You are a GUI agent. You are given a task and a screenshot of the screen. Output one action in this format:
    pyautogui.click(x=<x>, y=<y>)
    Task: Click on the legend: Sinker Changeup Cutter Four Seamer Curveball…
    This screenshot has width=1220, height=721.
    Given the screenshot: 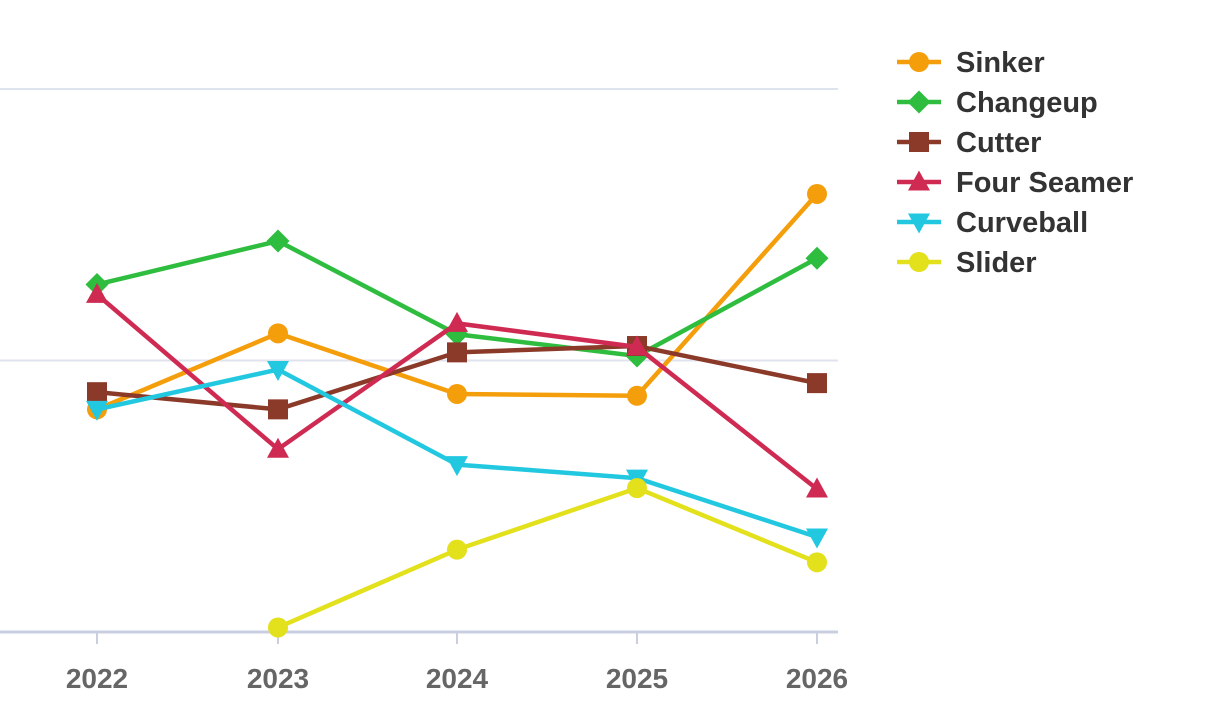 What is the action you would take?
    pyautogui.click(x=1015, y=163)
    